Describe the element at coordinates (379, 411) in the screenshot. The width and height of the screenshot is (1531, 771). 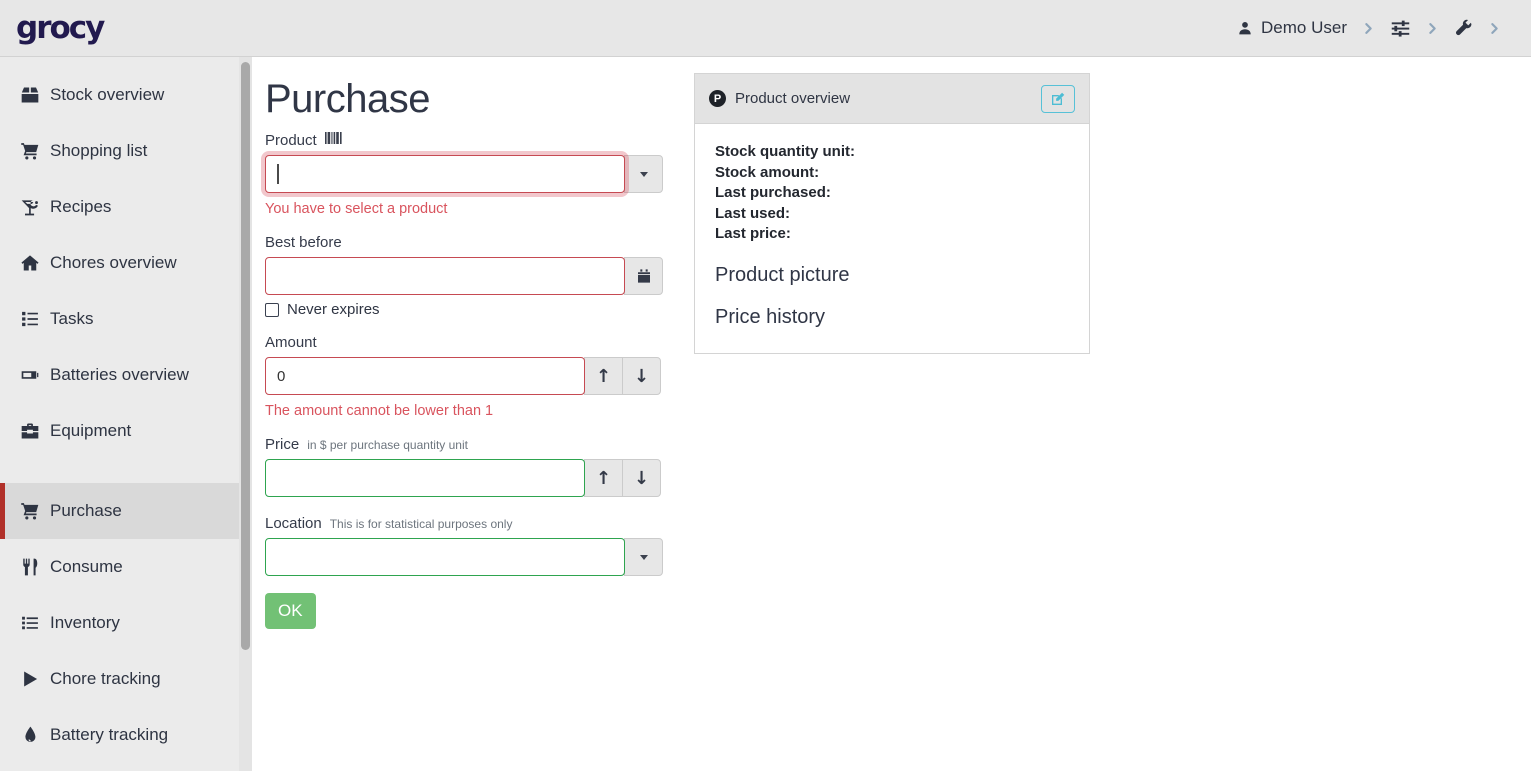
I see `amount-error: The amount cannot be lower than 1` at that location.